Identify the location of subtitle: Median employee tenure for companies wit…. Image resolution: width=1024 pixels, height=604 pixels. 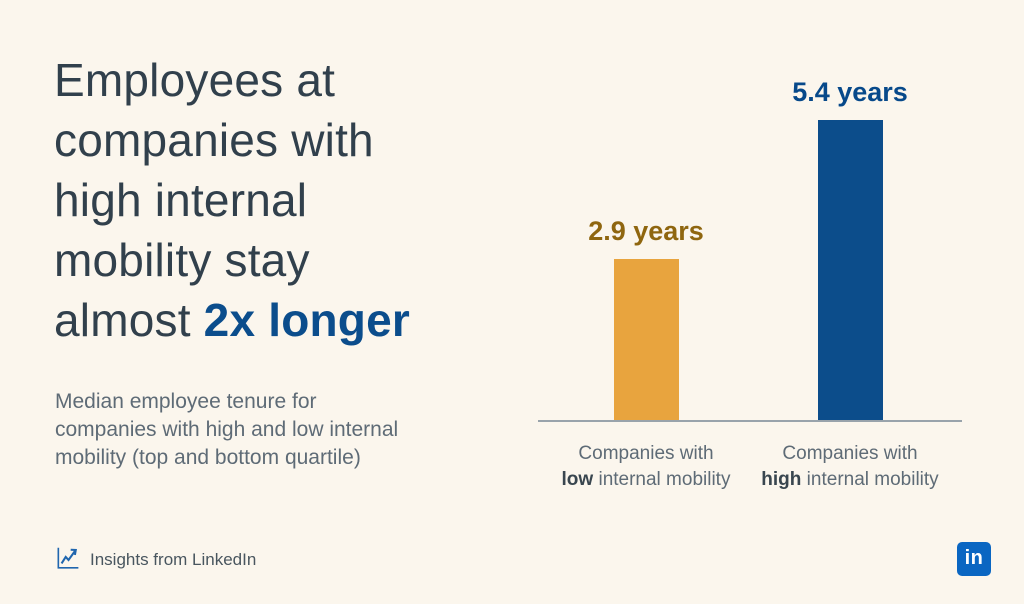
(275, 430).